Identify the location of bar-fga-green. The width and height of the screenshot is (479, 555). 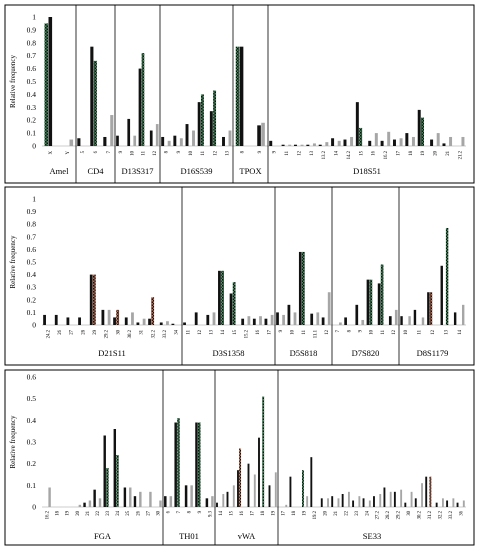
(117, 481).